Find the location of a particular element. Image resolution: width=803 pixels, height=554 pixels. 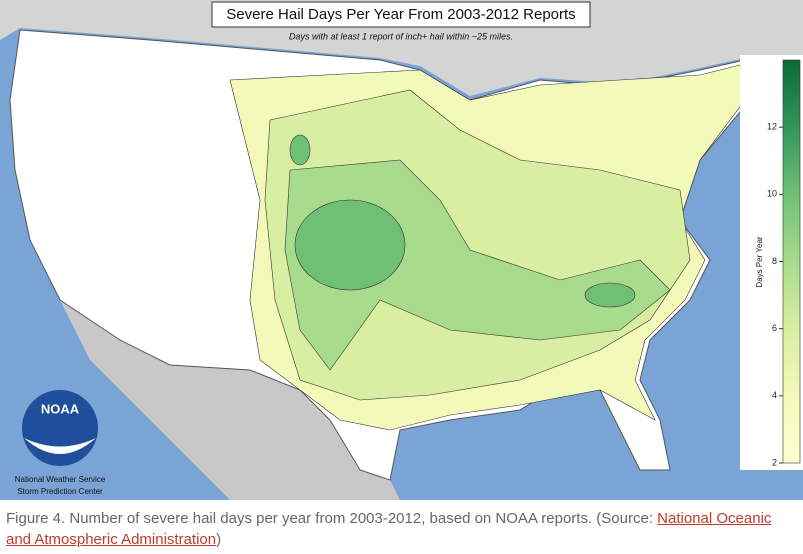

title-box is located at coordinates (401, 14).